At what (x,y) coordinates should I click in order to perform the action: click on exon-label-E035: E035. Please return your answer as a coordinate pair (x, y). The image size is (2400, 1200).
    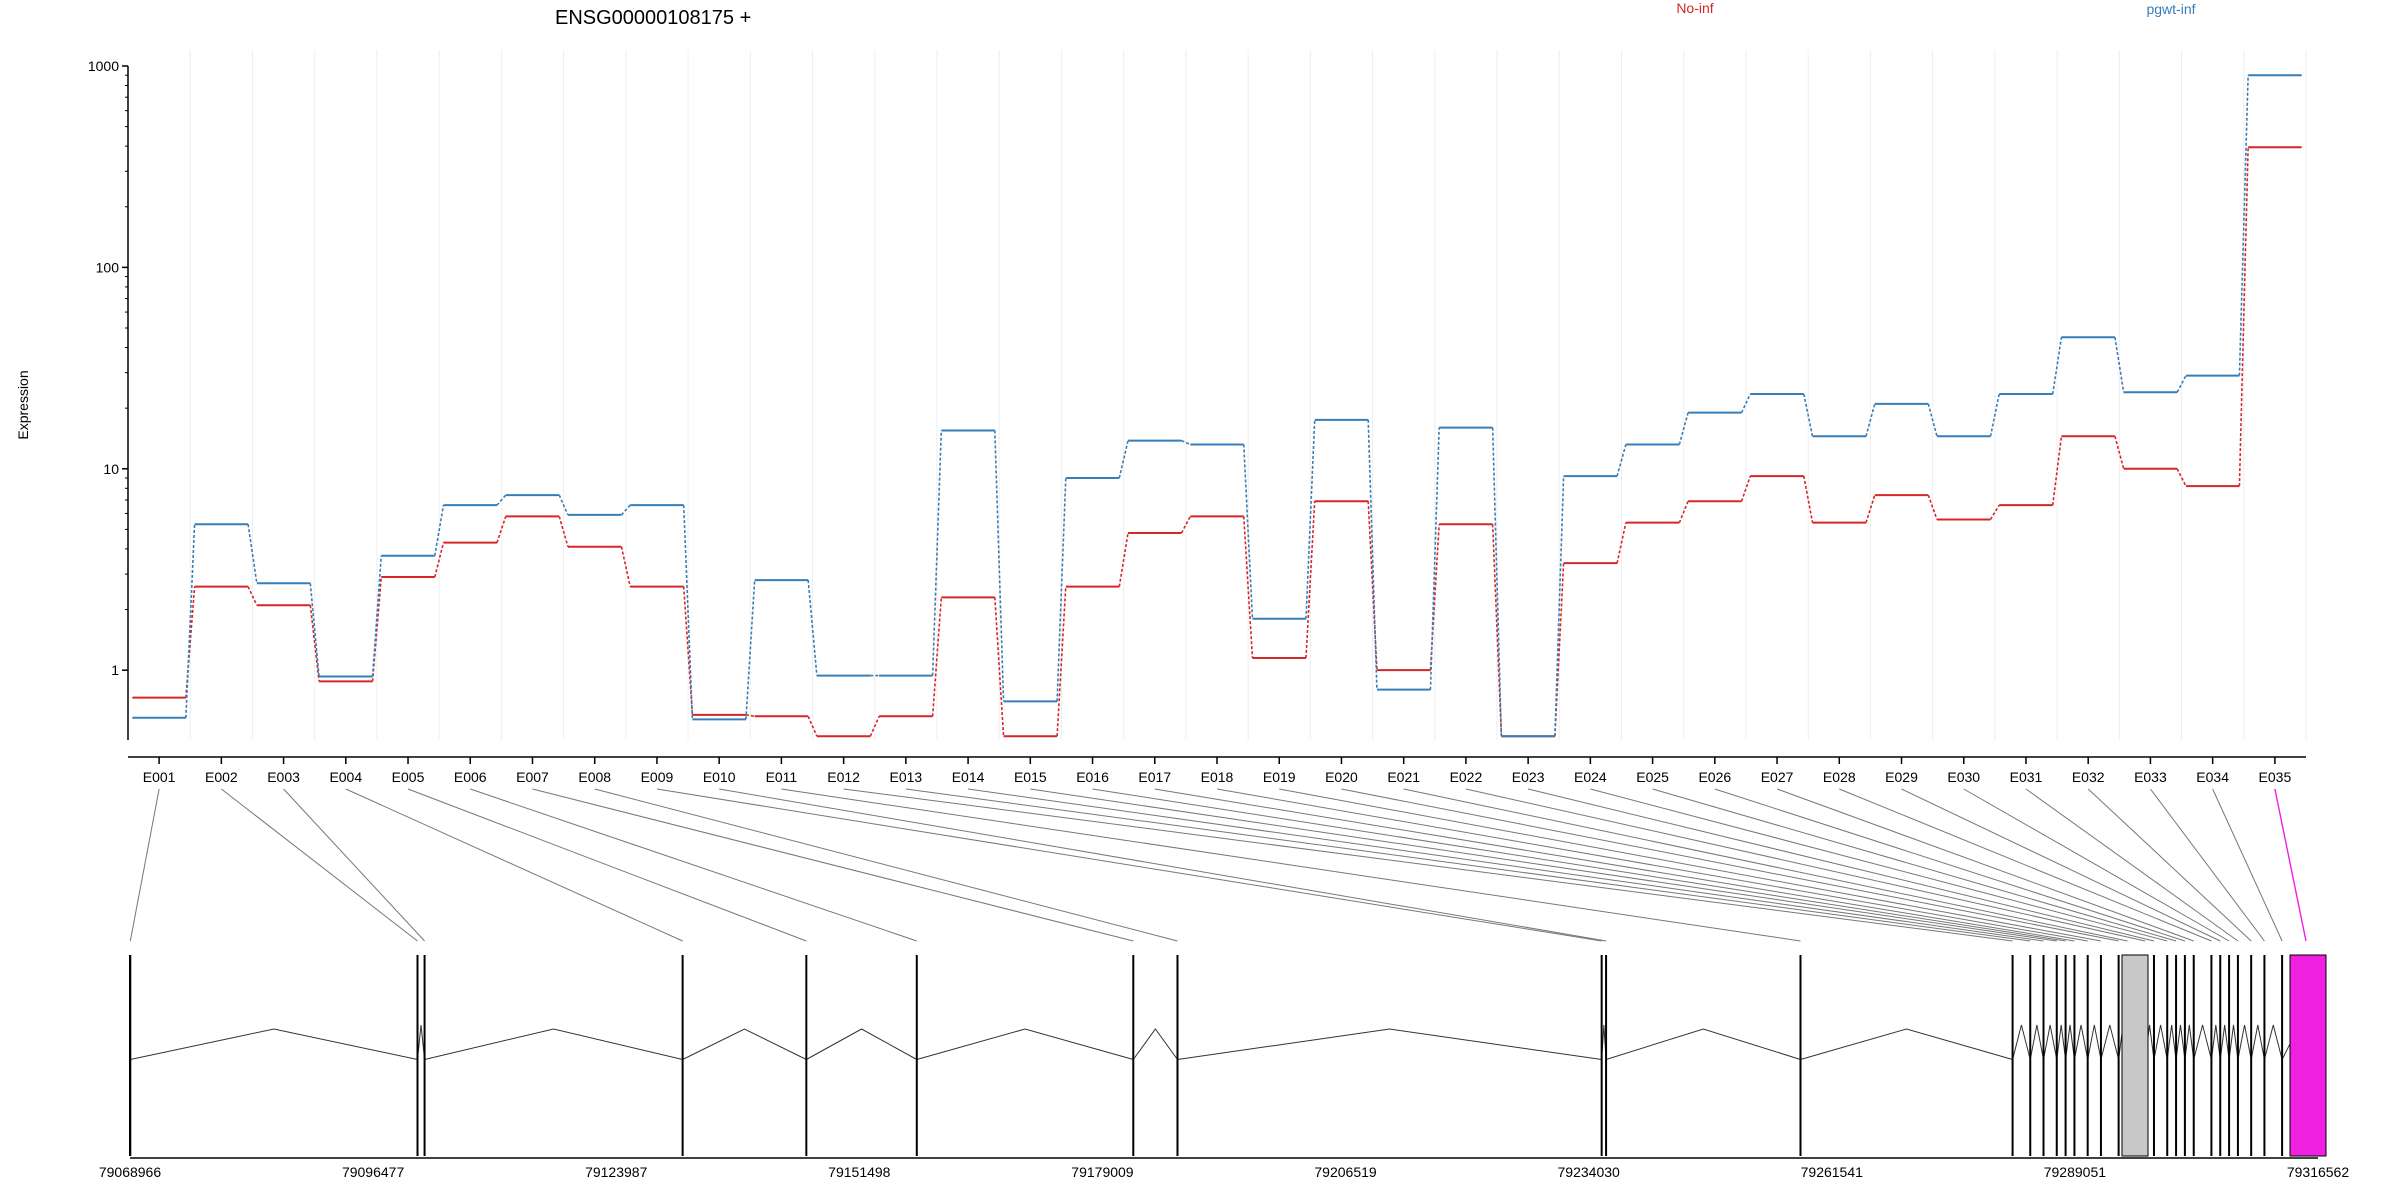
    Looking at the image, I should click on (2275, 777).